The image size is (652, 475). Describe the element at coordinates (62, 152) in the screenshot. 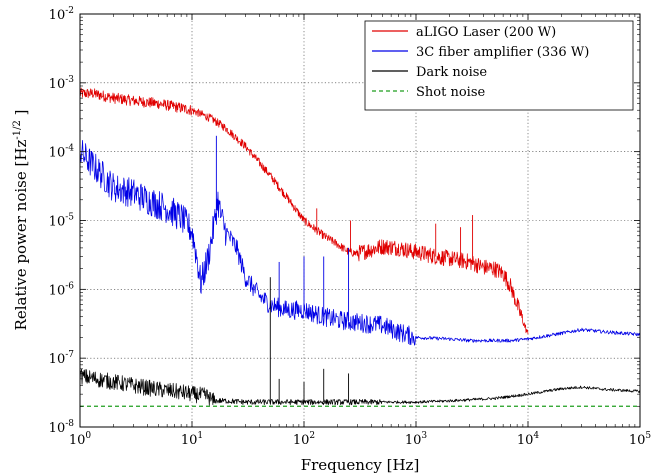

I see `y-tick-label: 10⁻⁴` at that location.